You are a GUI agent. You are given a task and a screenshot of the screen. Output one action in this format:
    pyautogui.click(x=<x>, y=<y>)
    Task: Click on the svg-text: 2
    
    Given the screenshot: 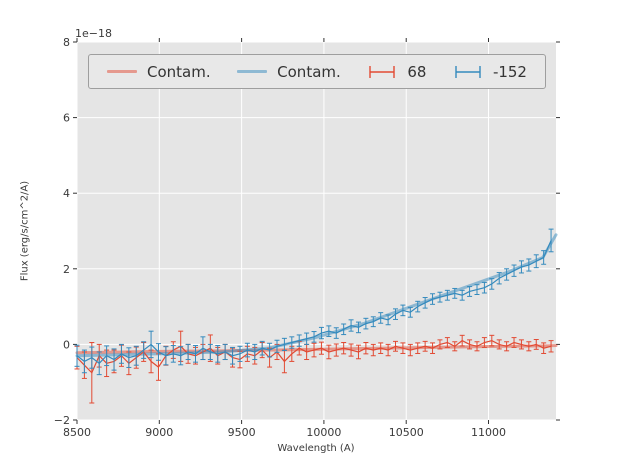 What is the action you would take?
    pyautogui.click(x=66, y=269)
    